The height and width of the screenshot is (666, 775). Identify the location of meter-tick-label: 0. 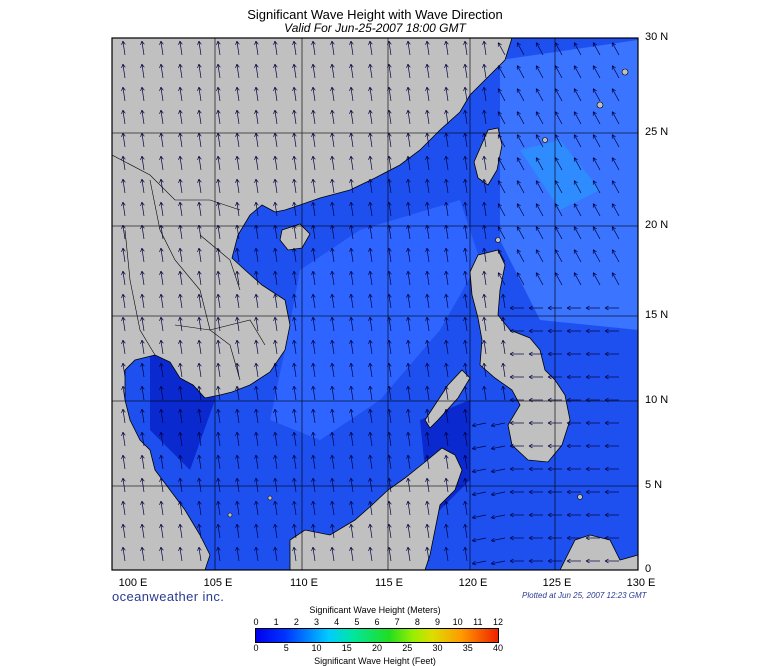
(256, 622).